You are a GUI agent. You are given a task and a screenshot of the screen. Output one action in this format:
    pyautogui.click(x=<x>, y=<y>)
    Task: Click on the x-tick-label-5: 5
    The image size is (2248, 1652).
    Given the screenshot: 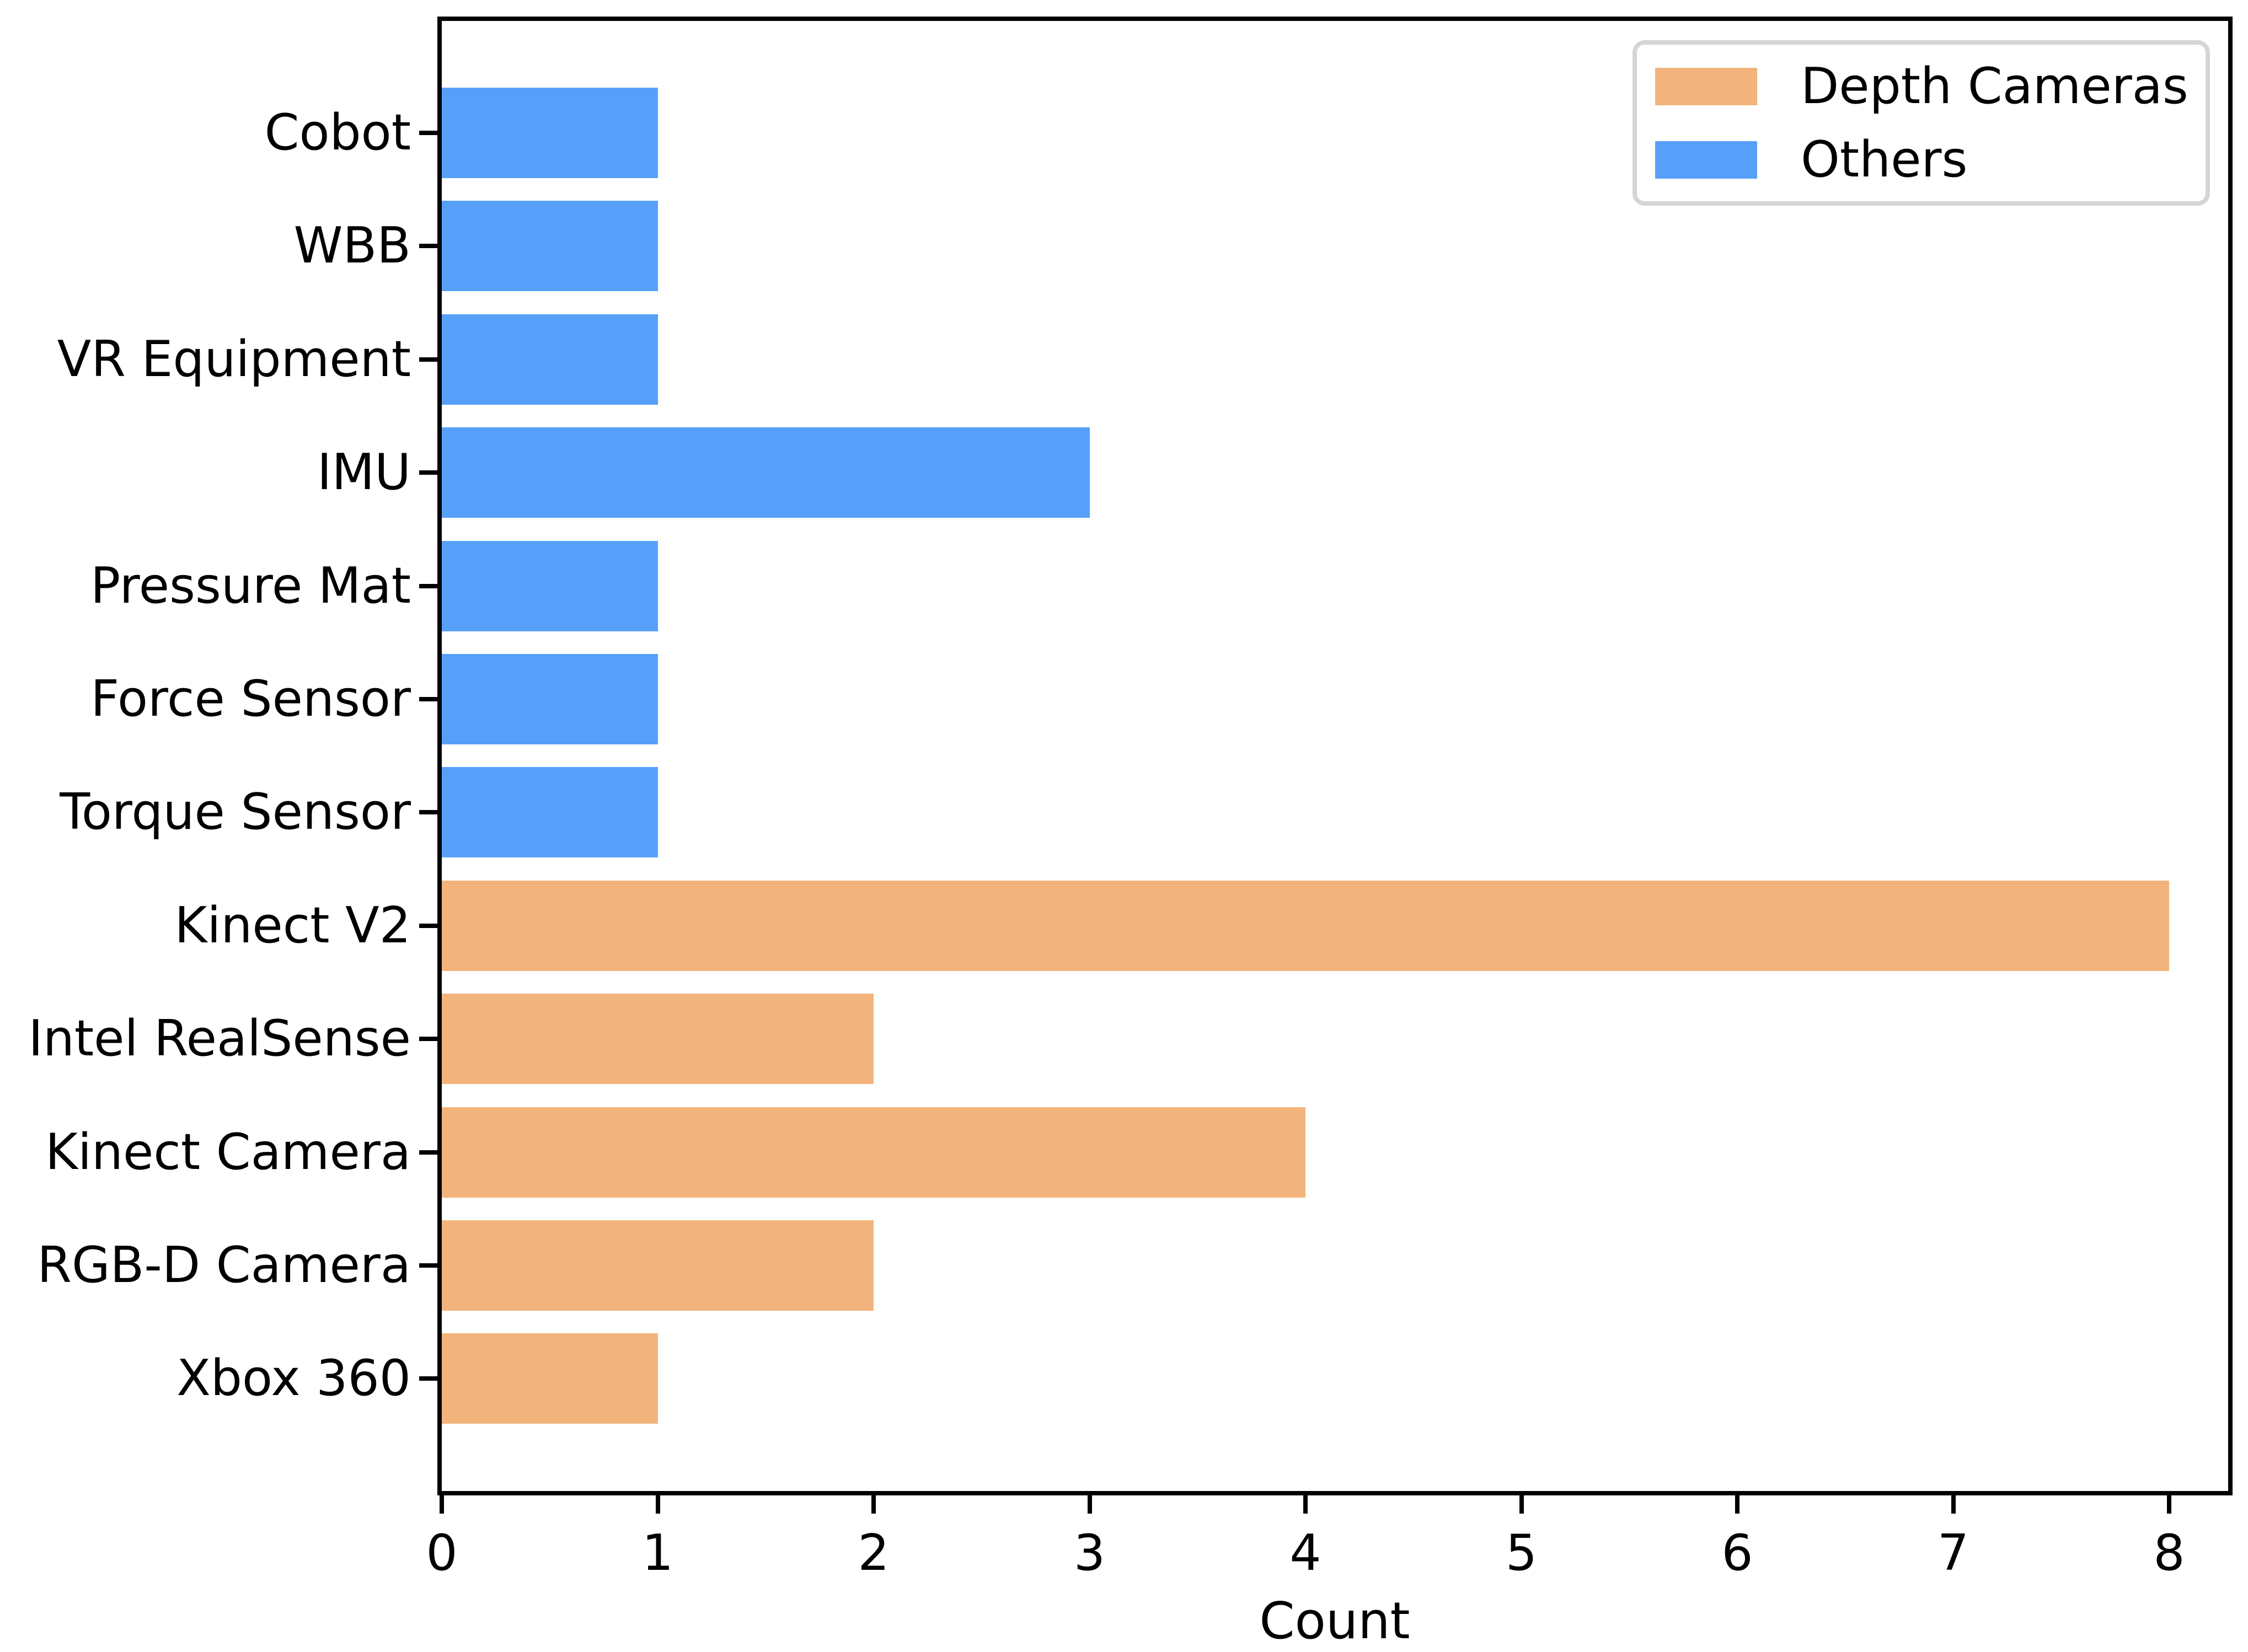 What is the action you would take?
    pyautogui.click(x=1521, y=1553)
    